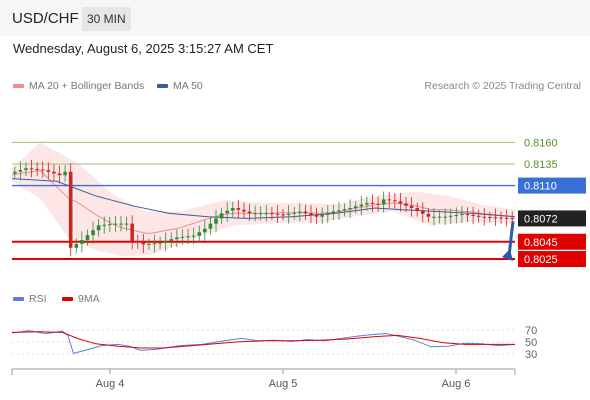 Image resolution: width=590 pixels, height=400 pixels. What do you see at coordinates (541, 165) in the screenshot?
I see `level-label-resistance: 0.8135` at bounding box center [541, 165].